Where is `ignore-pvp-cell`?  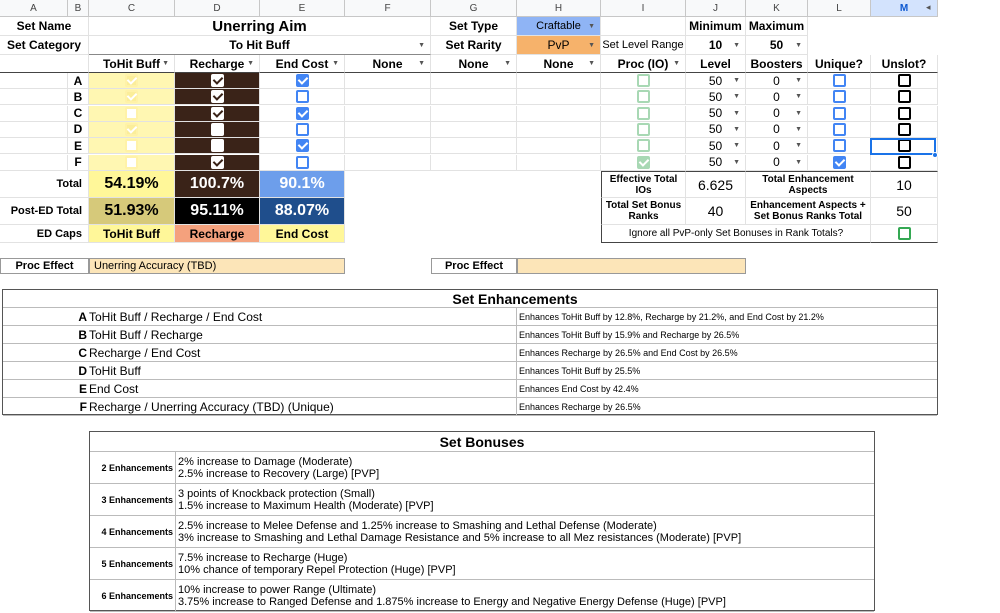
ignore-pvp-cell is located at coordinates (904, 234).